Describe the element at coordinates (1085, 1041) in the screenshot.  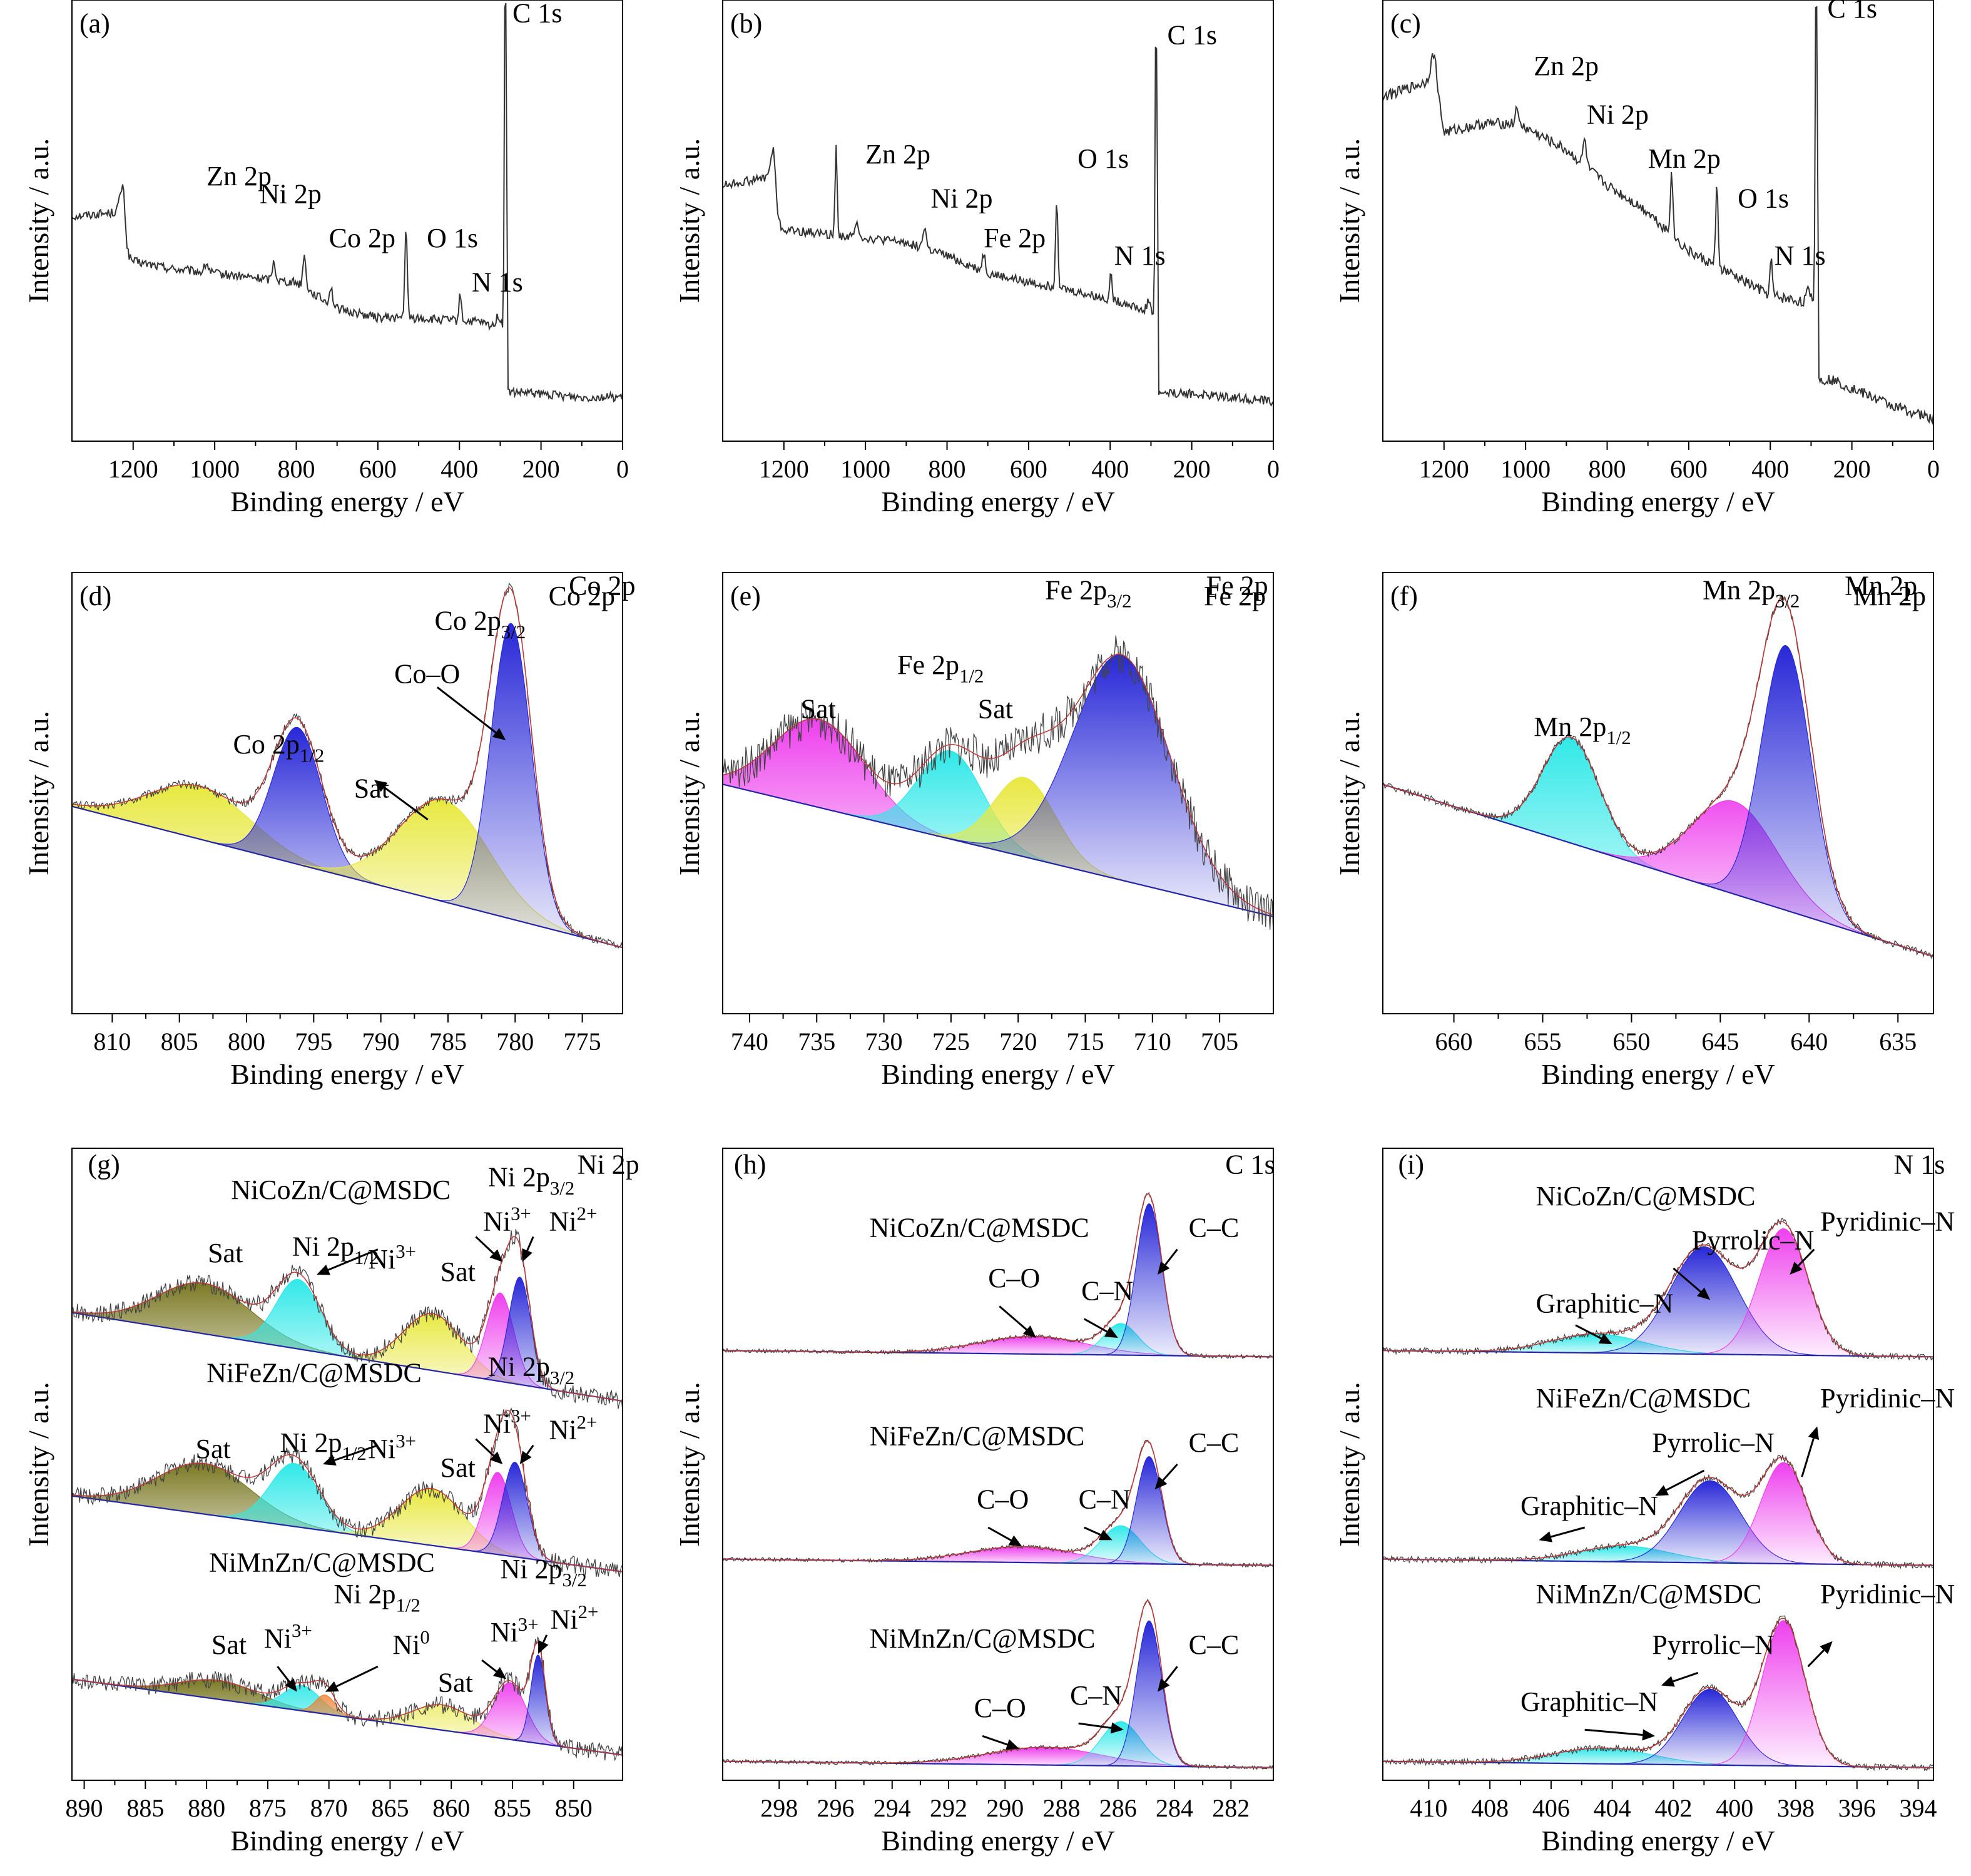
I see `x-tick-label: 715` at that location.